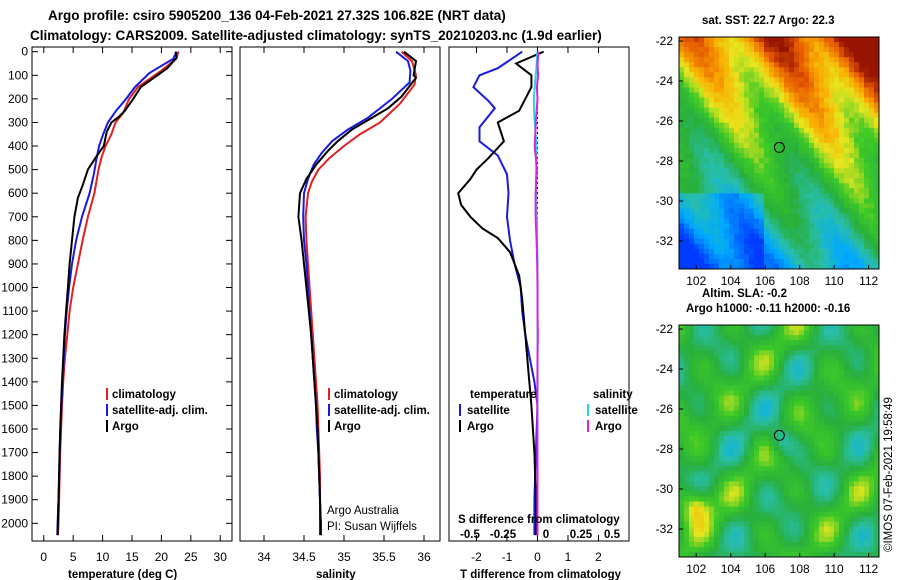  What do you see at coordinates (103, 557) in the screenshot?
I see `x-tick-label: 10` at bounding box center [103, 557].